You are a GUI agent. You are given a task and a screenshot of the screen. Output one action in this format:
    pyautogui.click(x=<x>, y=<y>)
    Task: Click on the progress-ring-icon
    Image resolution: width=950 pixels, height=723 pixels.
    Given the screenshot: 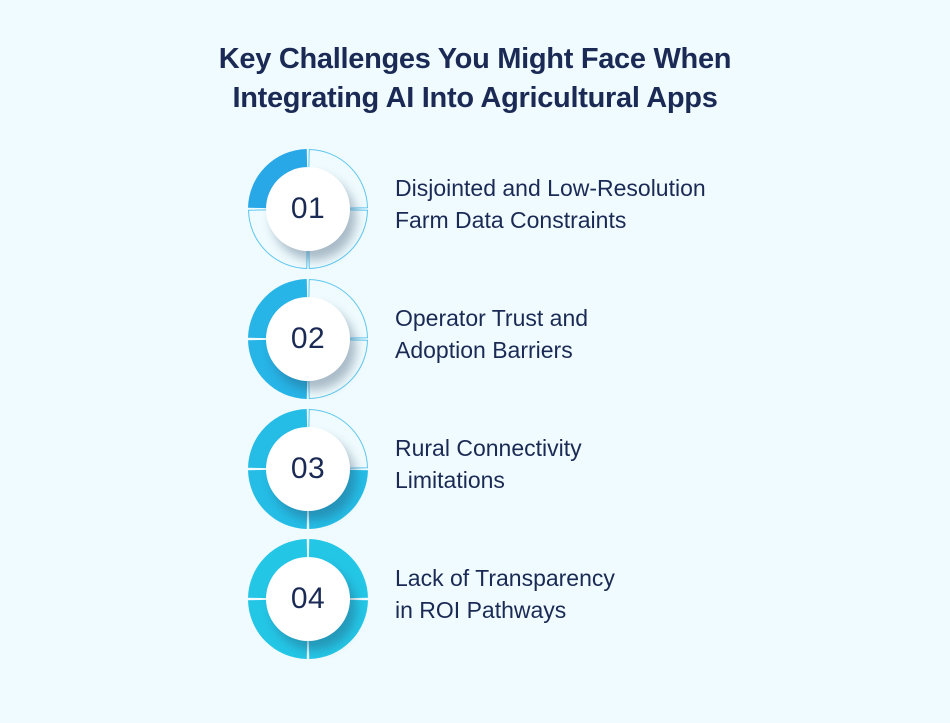 What is the action you would take?
    pyautogui.click(x=308, y=599)
    